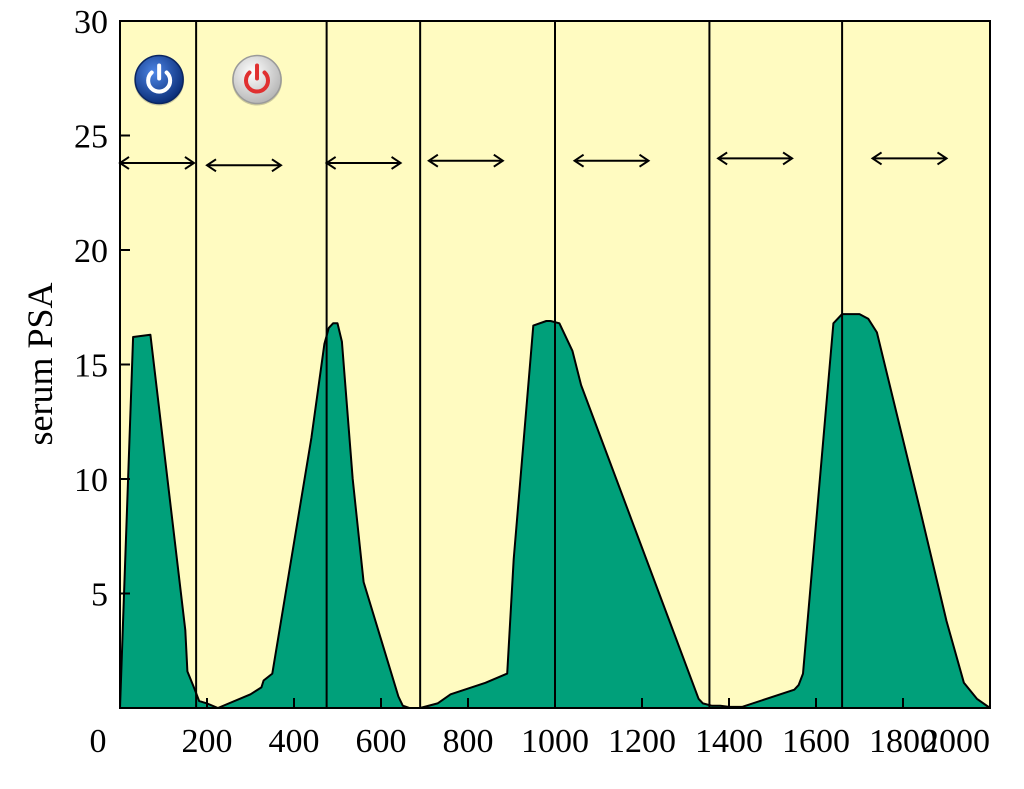 This screenshot has width=1024, height=789. Describe the element at coordinates (91, 22) in the screenshot. I see `y-tick-label-30: 30` at that location.